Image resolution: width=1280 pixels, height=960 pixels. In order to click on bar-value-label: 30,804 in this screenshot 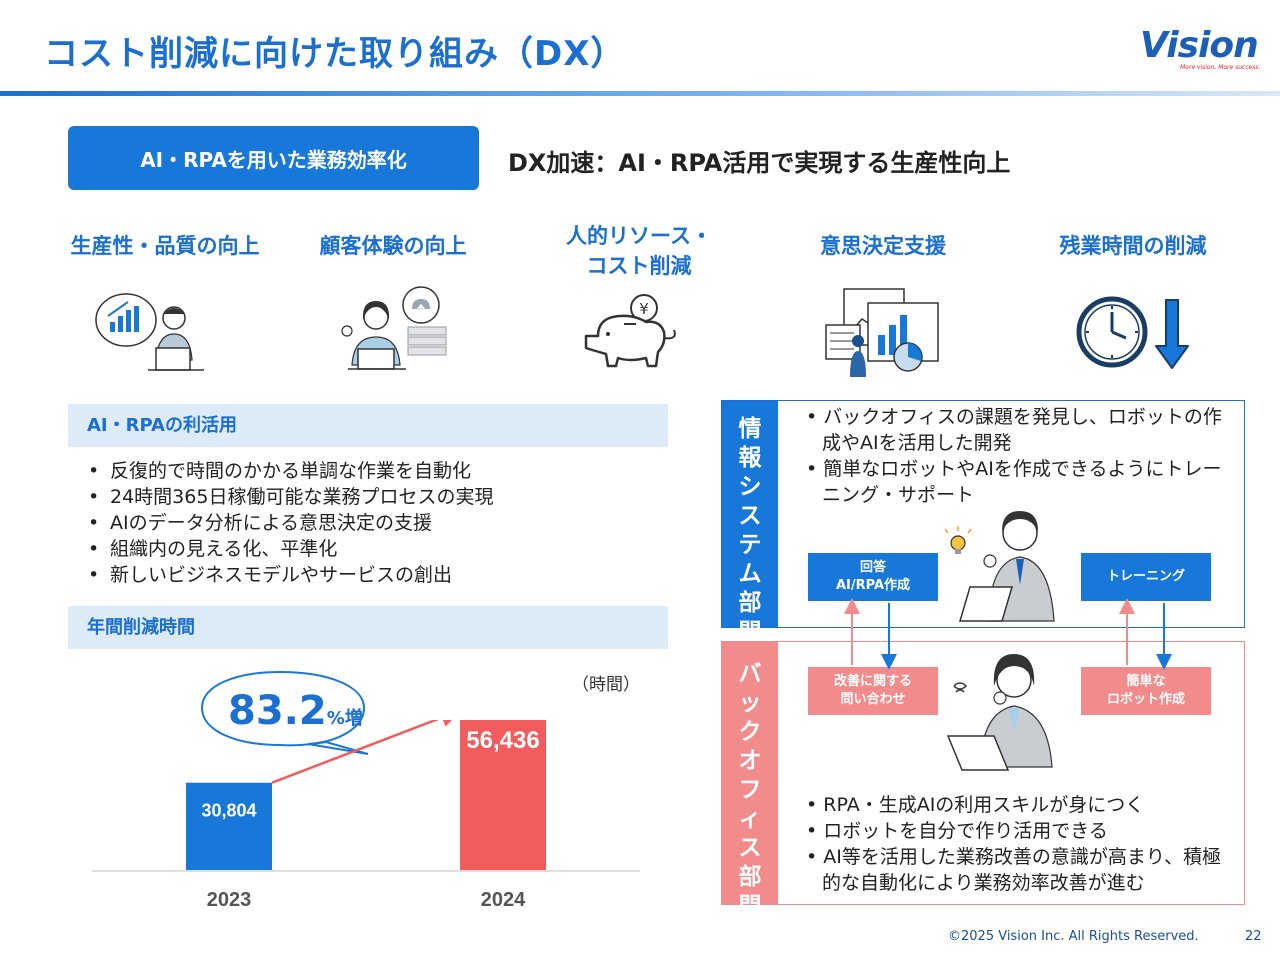, I will do `click(228, 811)`.